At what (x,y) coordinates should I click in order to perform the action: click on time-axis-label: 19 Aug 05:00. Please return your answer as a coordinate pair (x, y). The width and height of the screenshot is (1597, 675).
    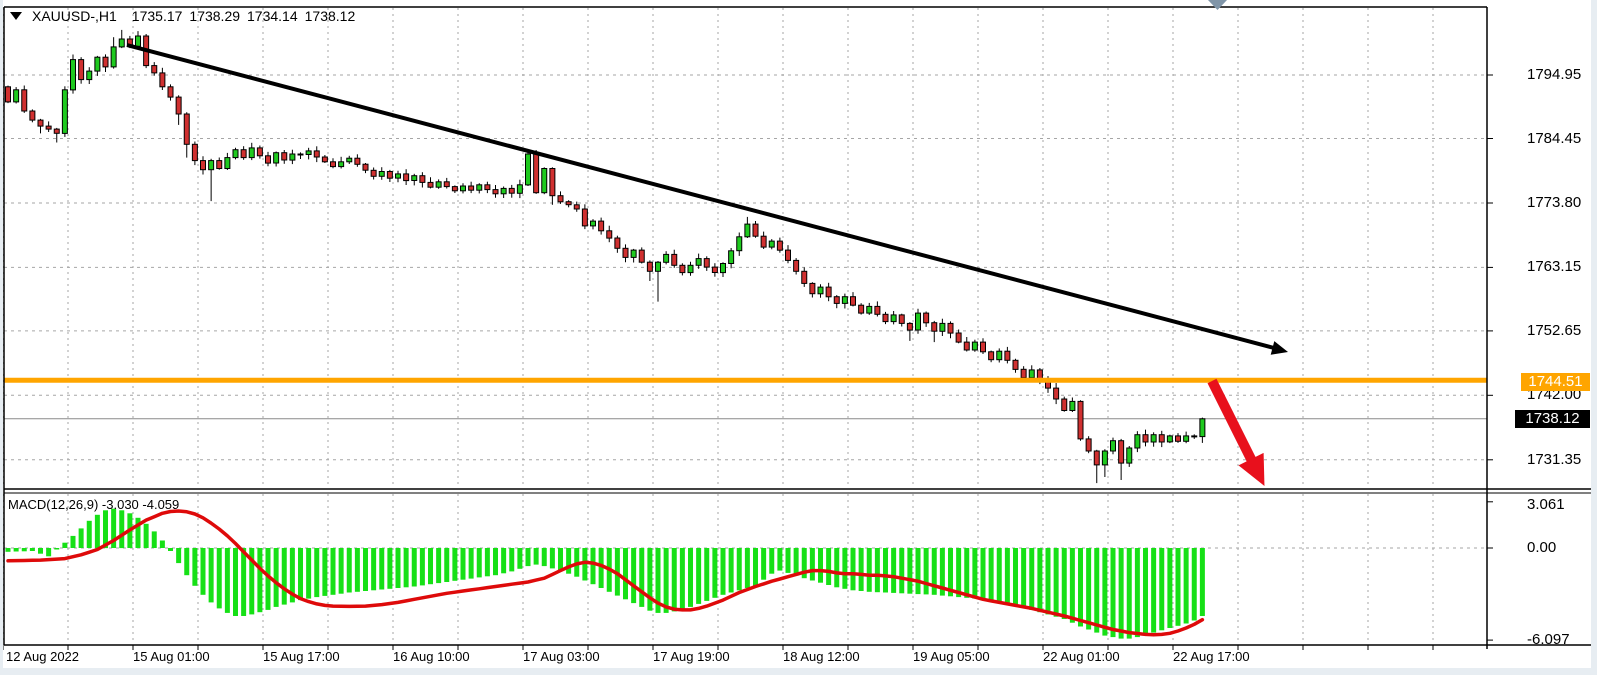
    Looking at the image, I should click on (951, 656).